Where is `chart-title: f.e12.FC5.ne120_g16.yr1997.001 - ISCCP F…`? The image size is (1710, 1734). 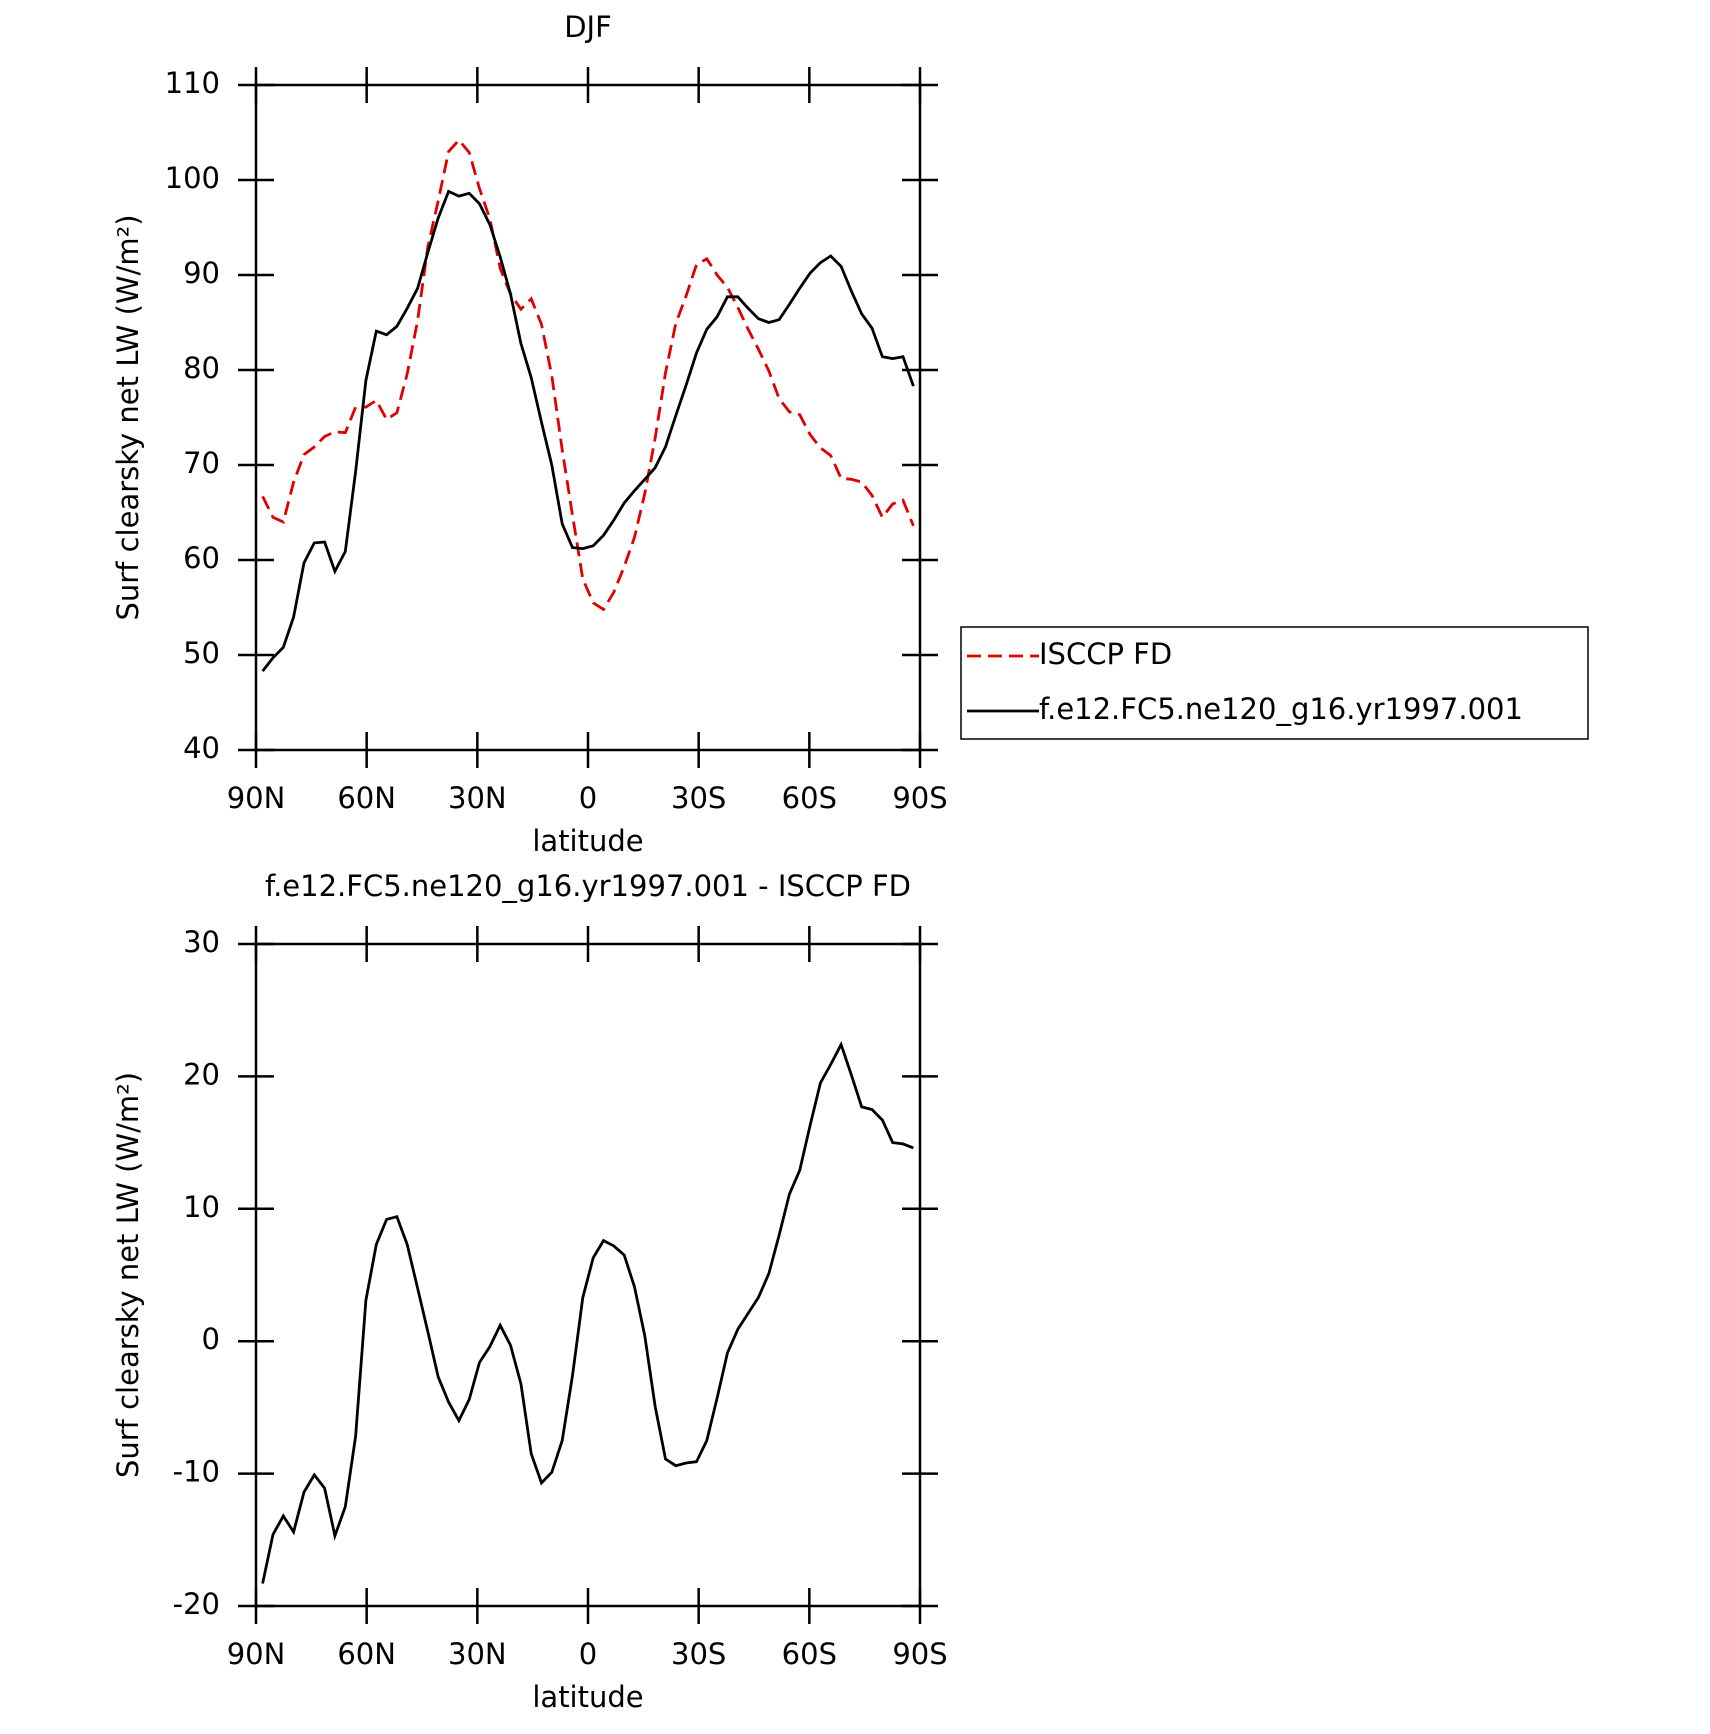 chart-title: f.e12.FC5.ne120_g16.yr1997.001 - ISCCP F… is located at coordinates (588, 886).